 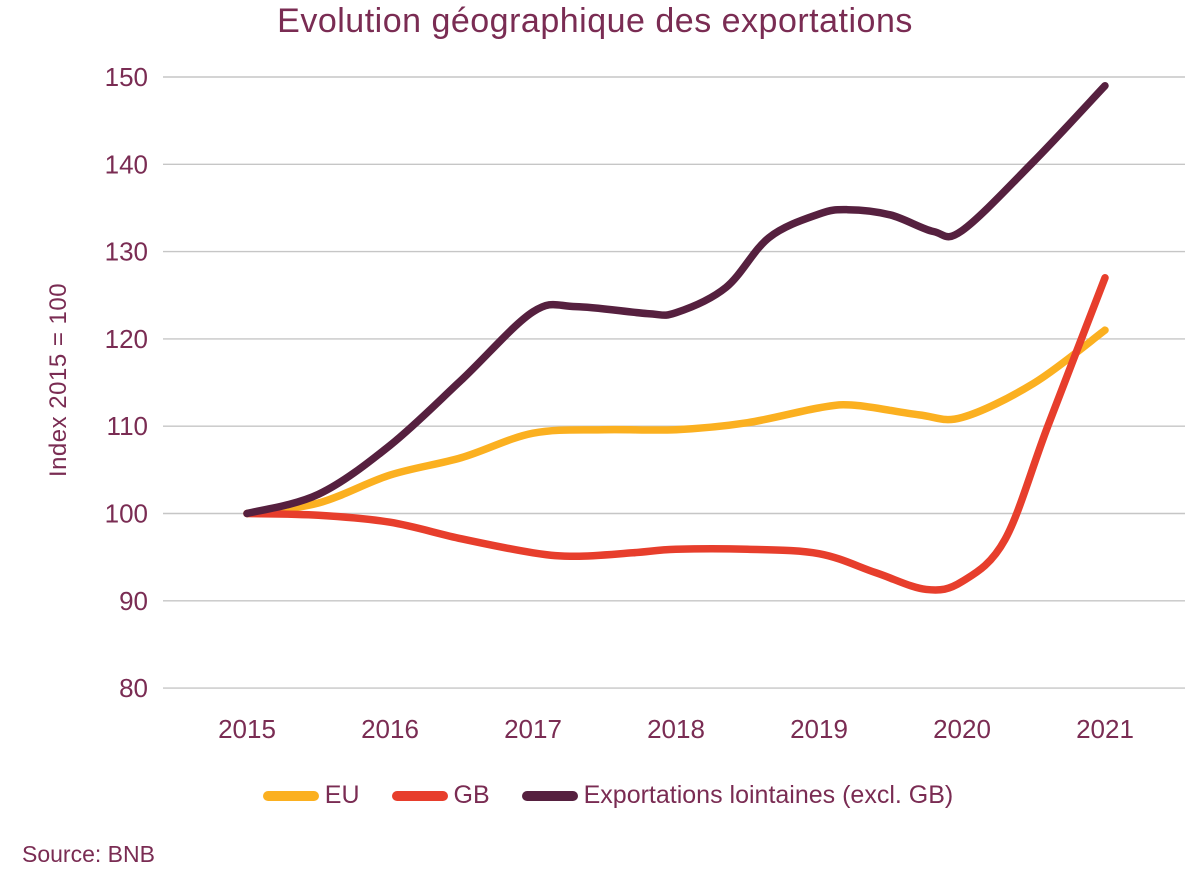 I want to click on x-tick-2018: 2018, so click(x=676, y=729).